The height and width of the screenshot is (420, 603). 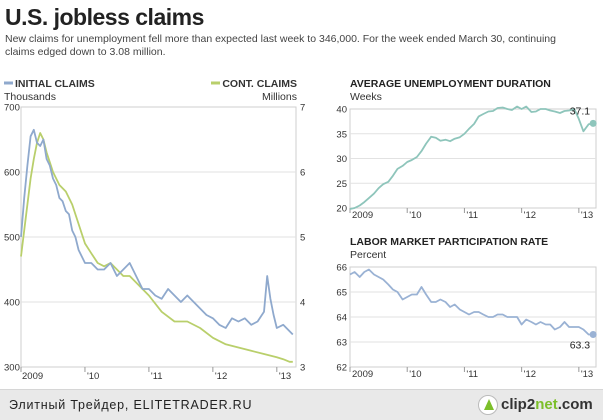 What do you see at coordinates (341, 110) in the screenshot?
I see `y-tick-label: 40` at bounding box center [341, 110].